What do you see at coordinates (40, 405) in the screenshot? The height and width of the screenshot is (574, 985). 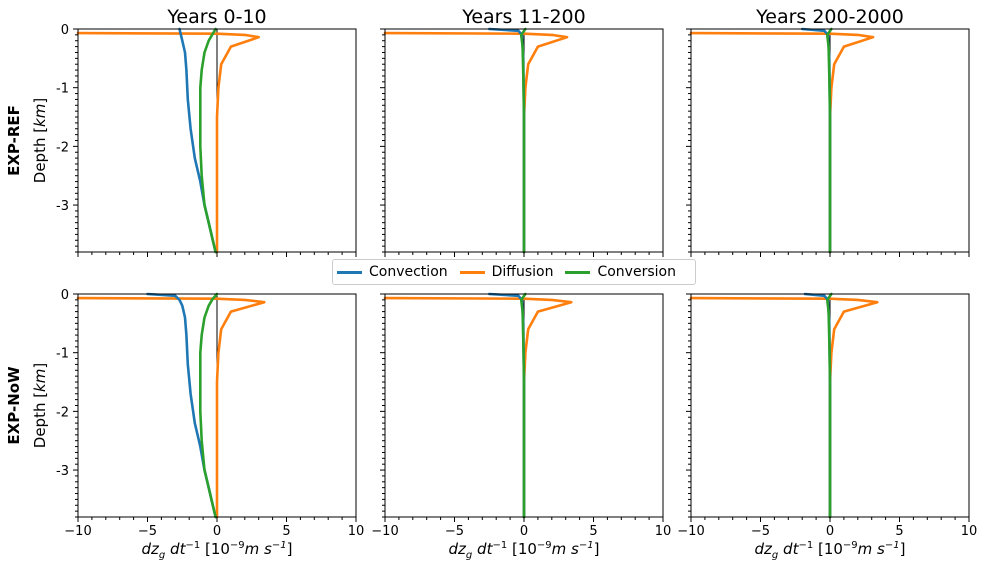 I see `y-axis-label-2: Depth [km]` at bounding box center [40, 405].